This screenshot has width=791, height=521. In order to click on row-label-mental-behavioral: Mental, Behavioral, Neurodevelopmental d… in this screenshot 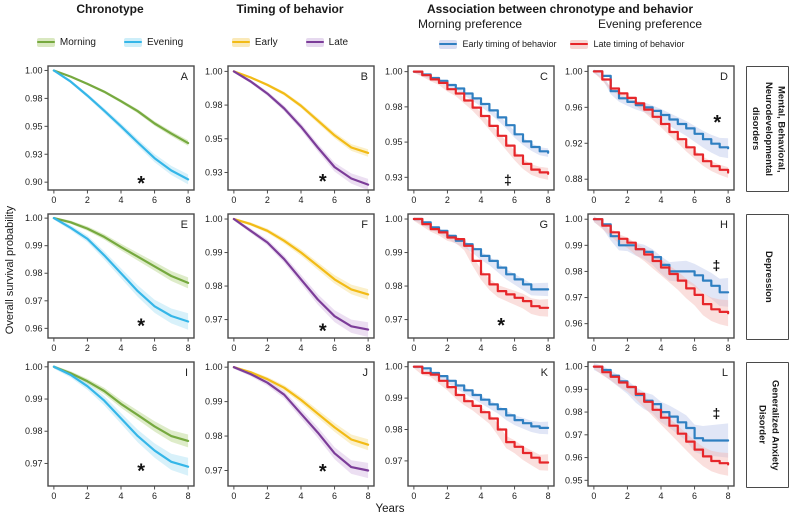, I will do `click(767, 129)`.